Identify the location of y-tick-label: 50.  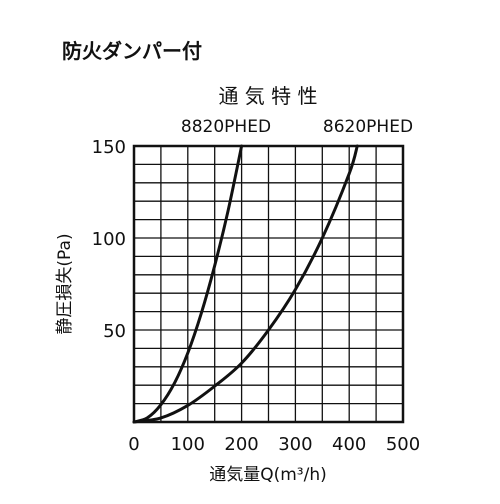
(114, 331).